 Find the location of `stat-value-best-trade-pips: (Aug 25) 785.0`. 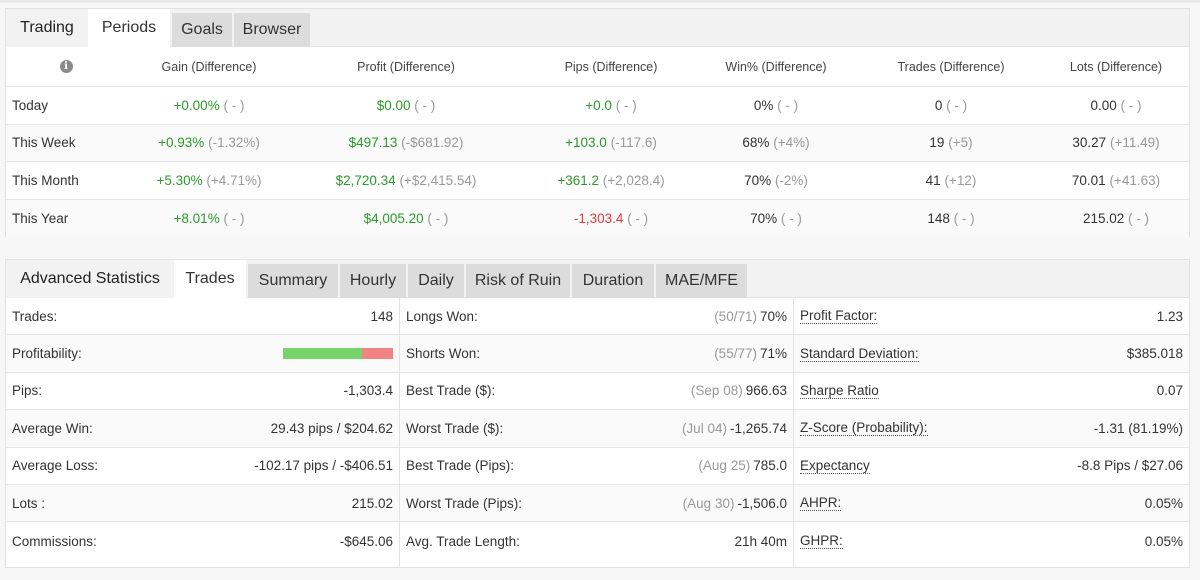

stat-value-best-trade-pips: (Aug 25) 785.0 is located at coordinates (742, 466).